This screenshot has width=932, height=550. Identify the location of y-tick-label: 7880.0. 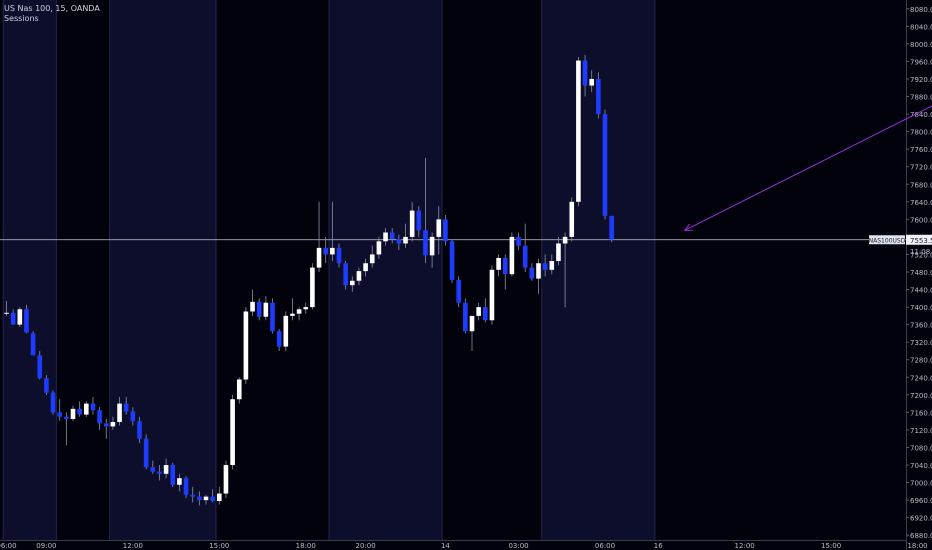
(921, 98).